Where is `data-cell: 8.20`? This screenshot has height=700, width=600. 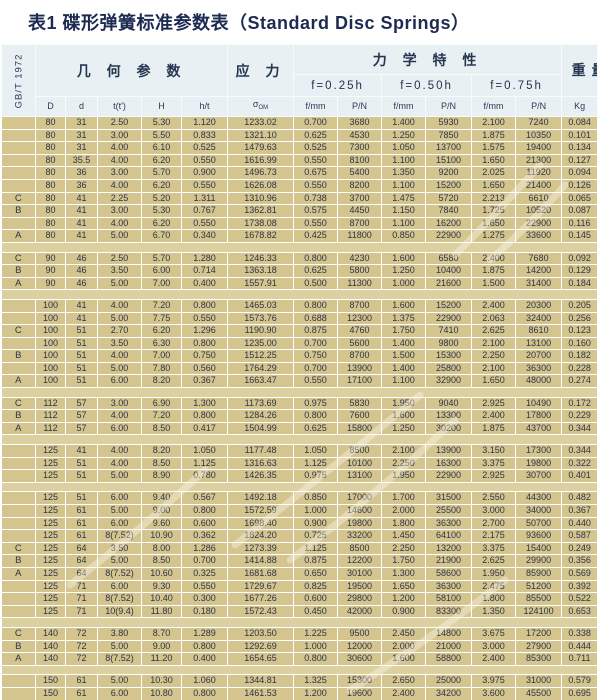
data-cell: 8.20 is located at coordinates (161, 381).